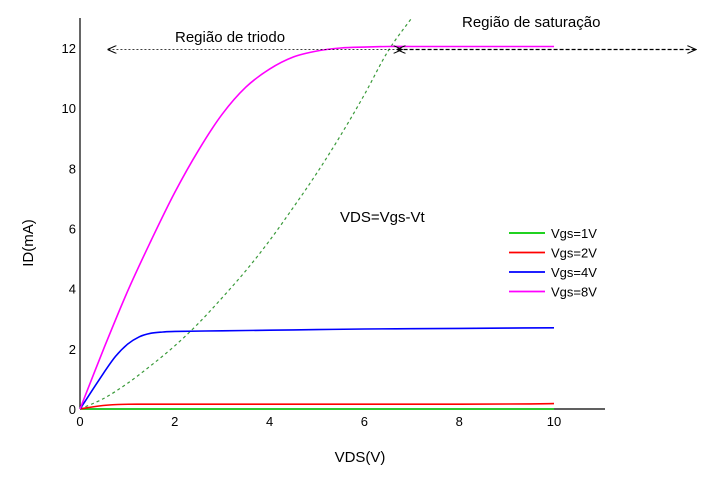 Image resolution: width=708 pixels, height=477 pixels. What do you see at coordinates (574, 292) in the screenshot?
I see `legend-label: Vgs=8V` at bounding box center [574, 292].